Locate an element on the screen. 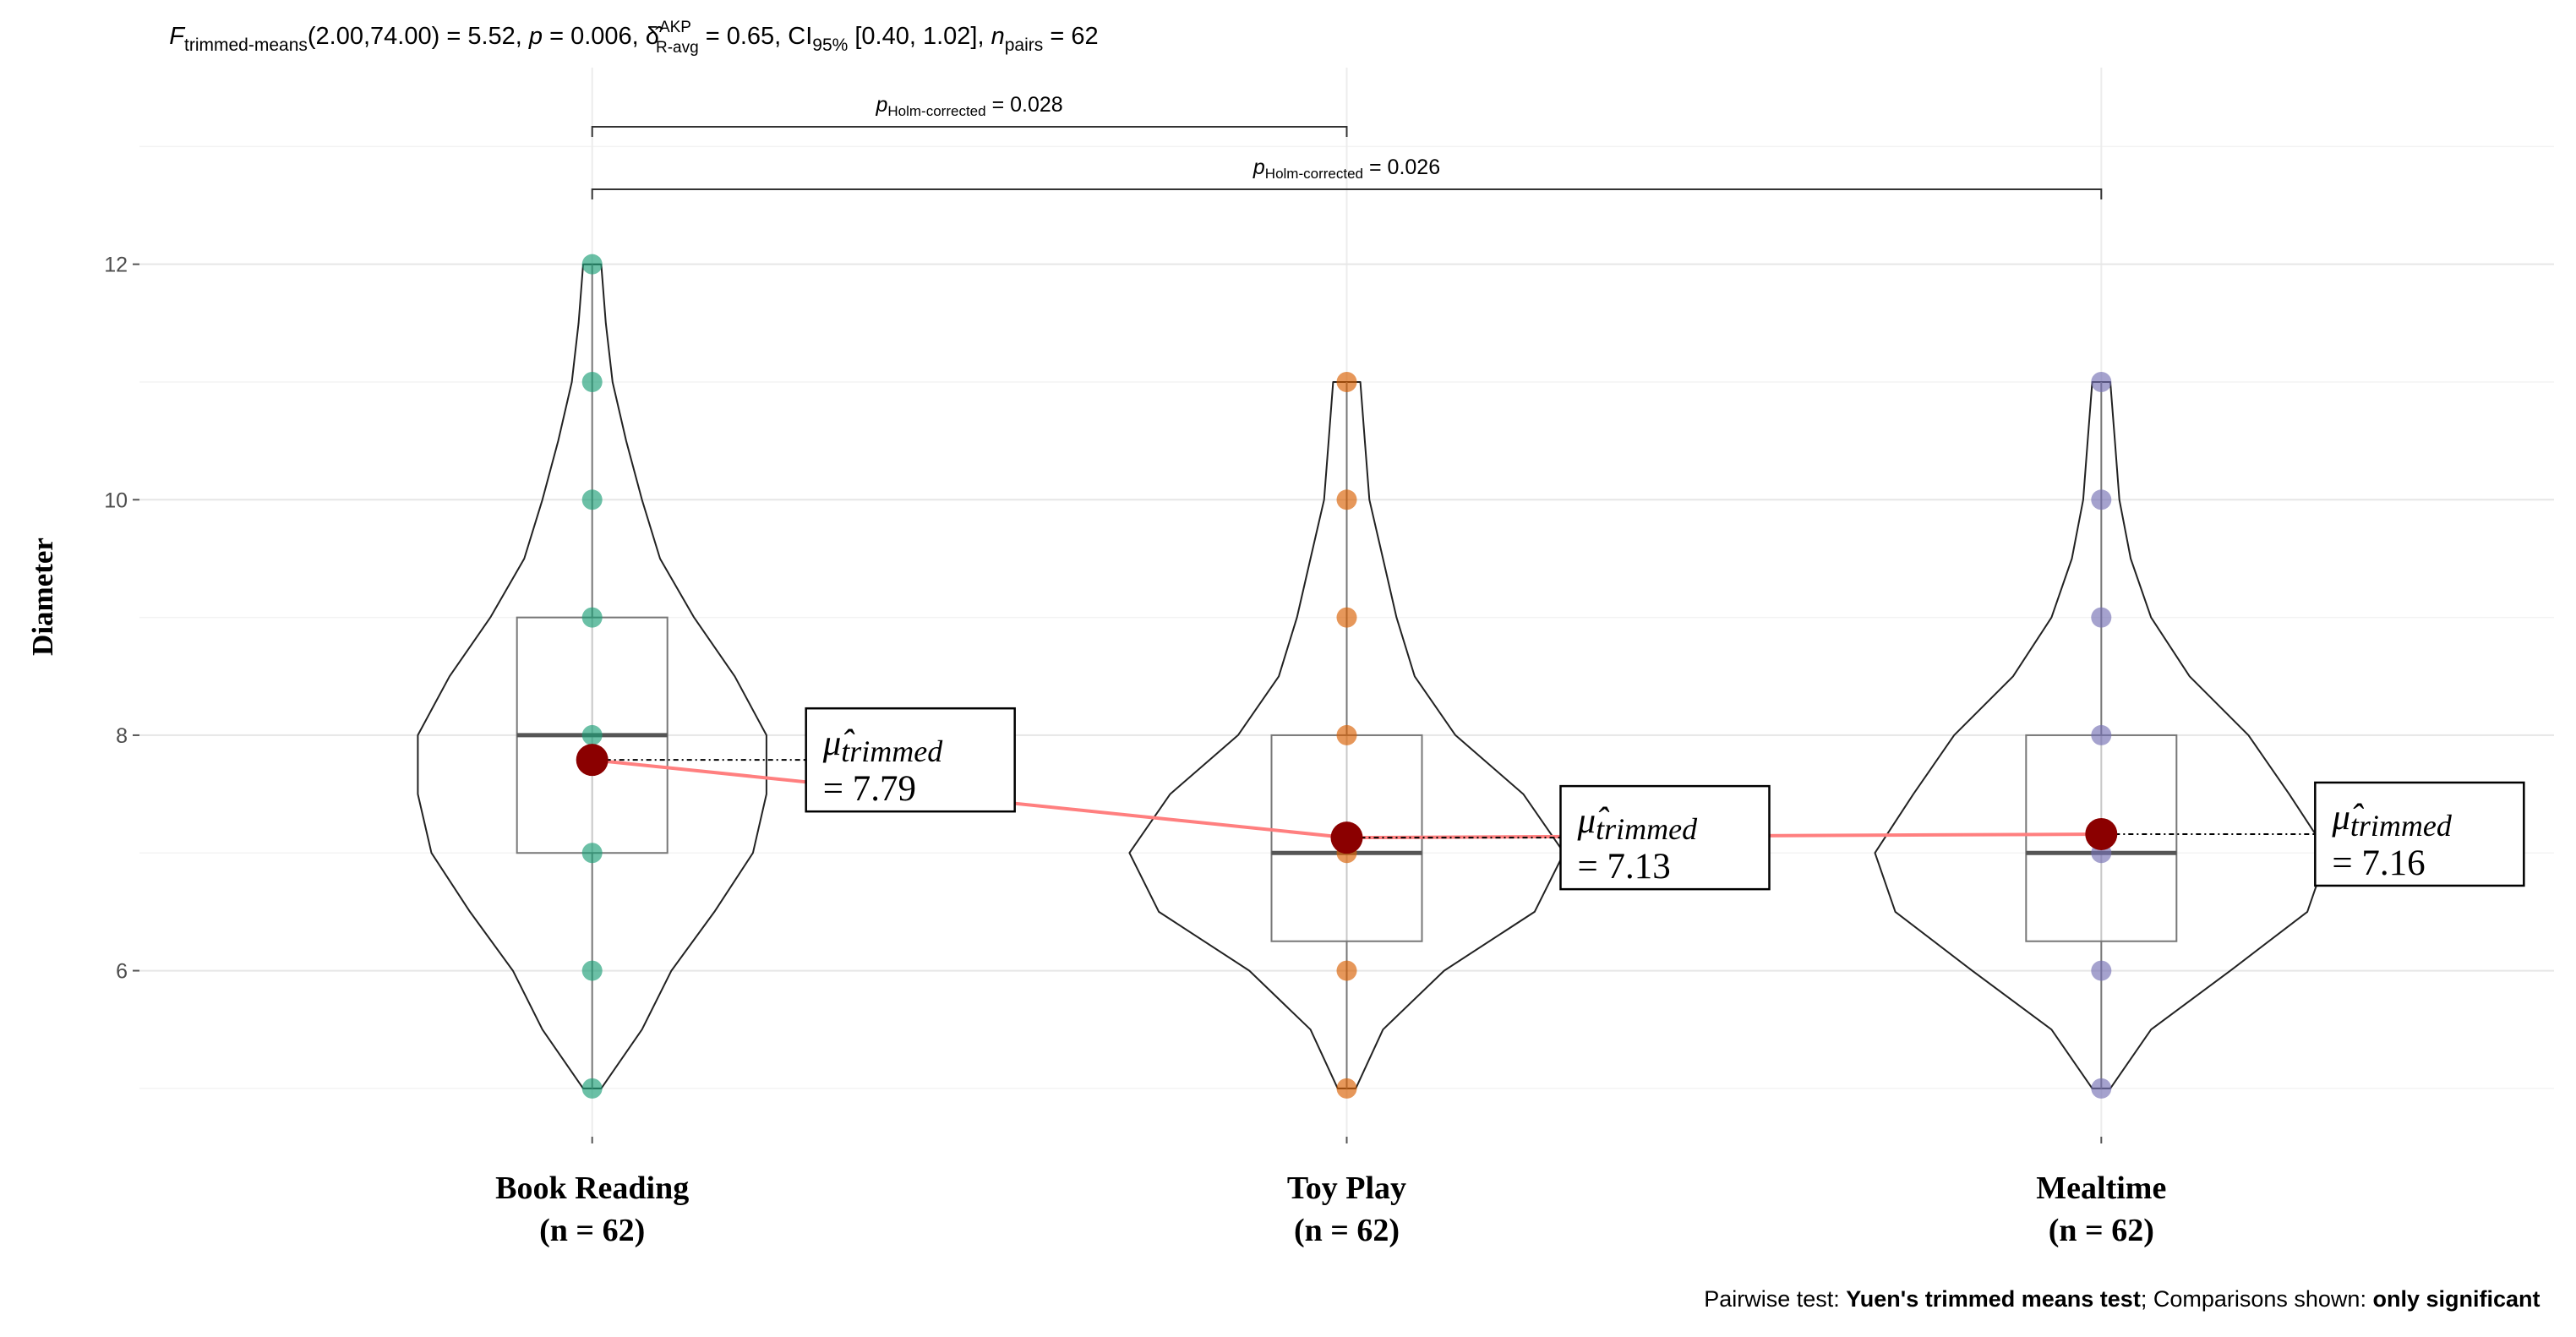  subtitle-part: [0.40, 1.02], is located at coordinates (919, 36).